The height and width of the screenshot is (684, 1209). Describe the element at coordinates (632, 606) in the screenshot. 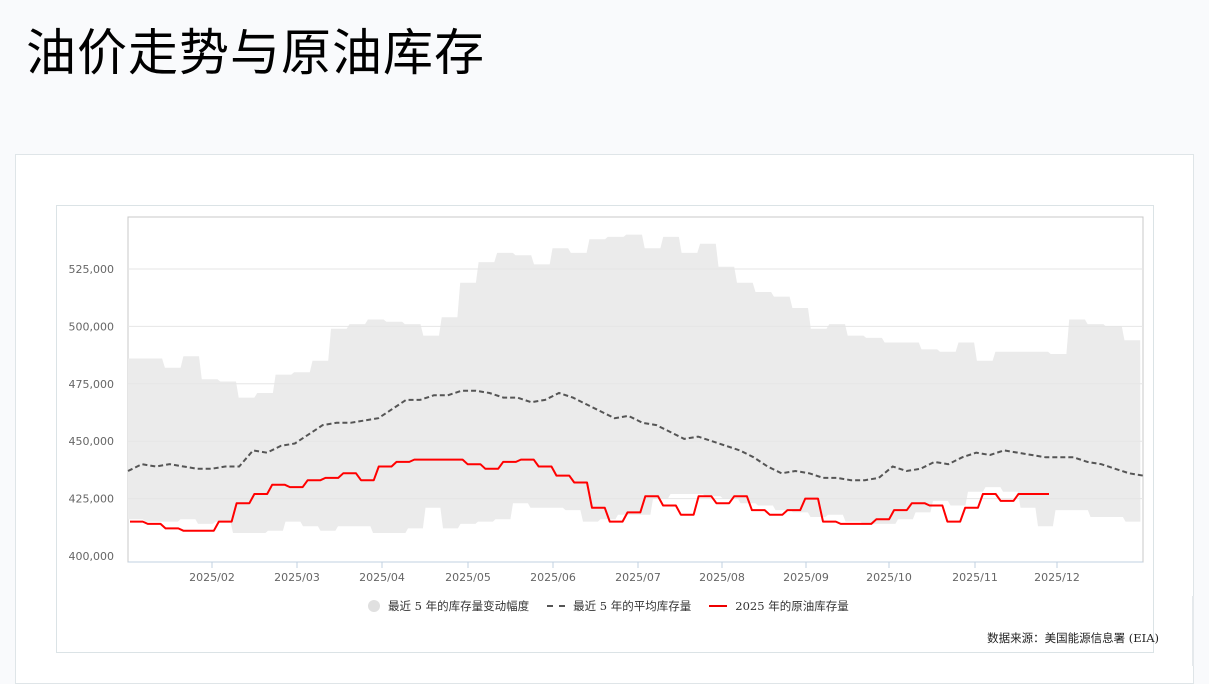

I see `legend-label-average: 最近 5 年的平均库存量` at that location.